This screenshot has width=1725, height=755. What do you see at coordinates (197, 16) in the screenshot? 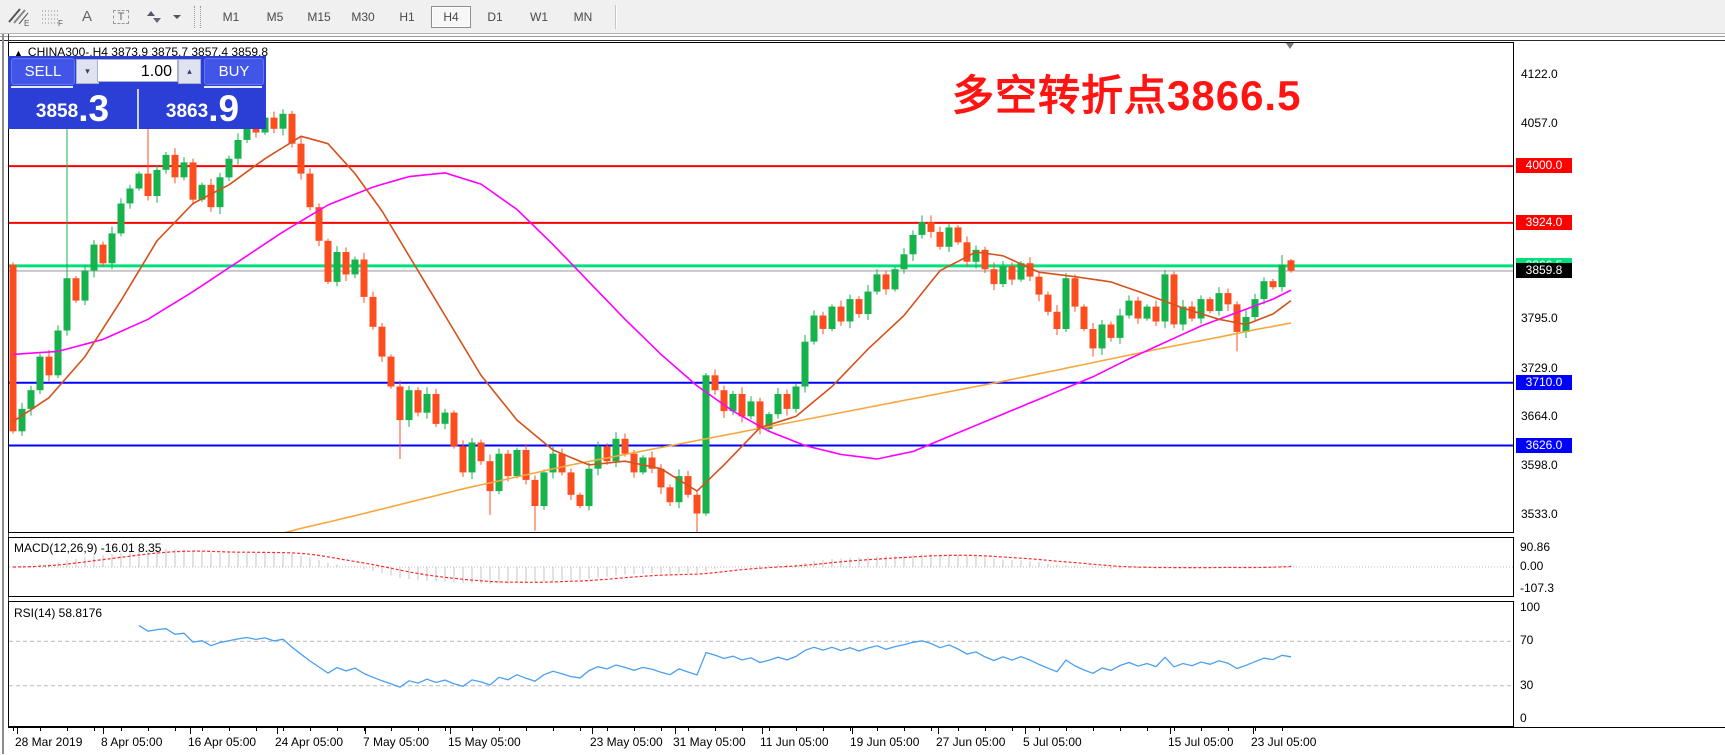
I see `toolbar-grip` at bounding box center [197, 16].